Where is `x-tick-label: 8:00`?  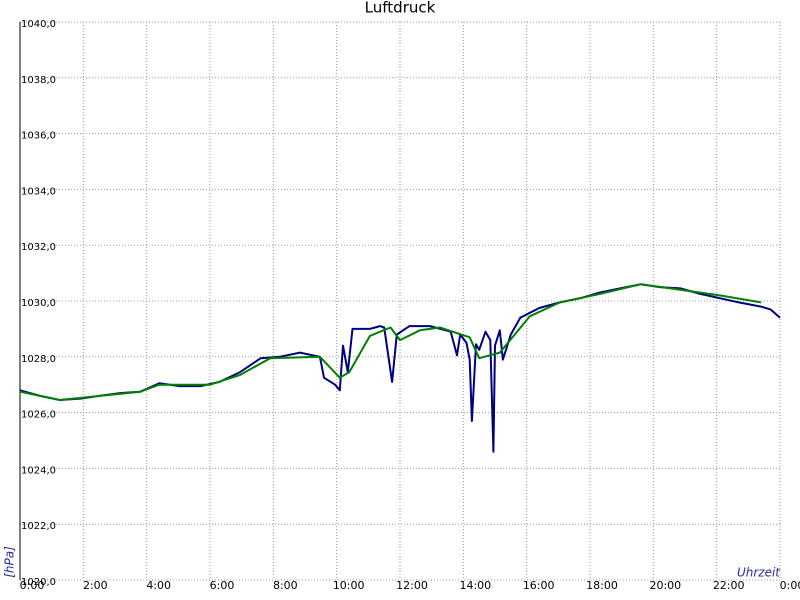
x-tick-label: 8:00 is located at coordinates (285, 585).